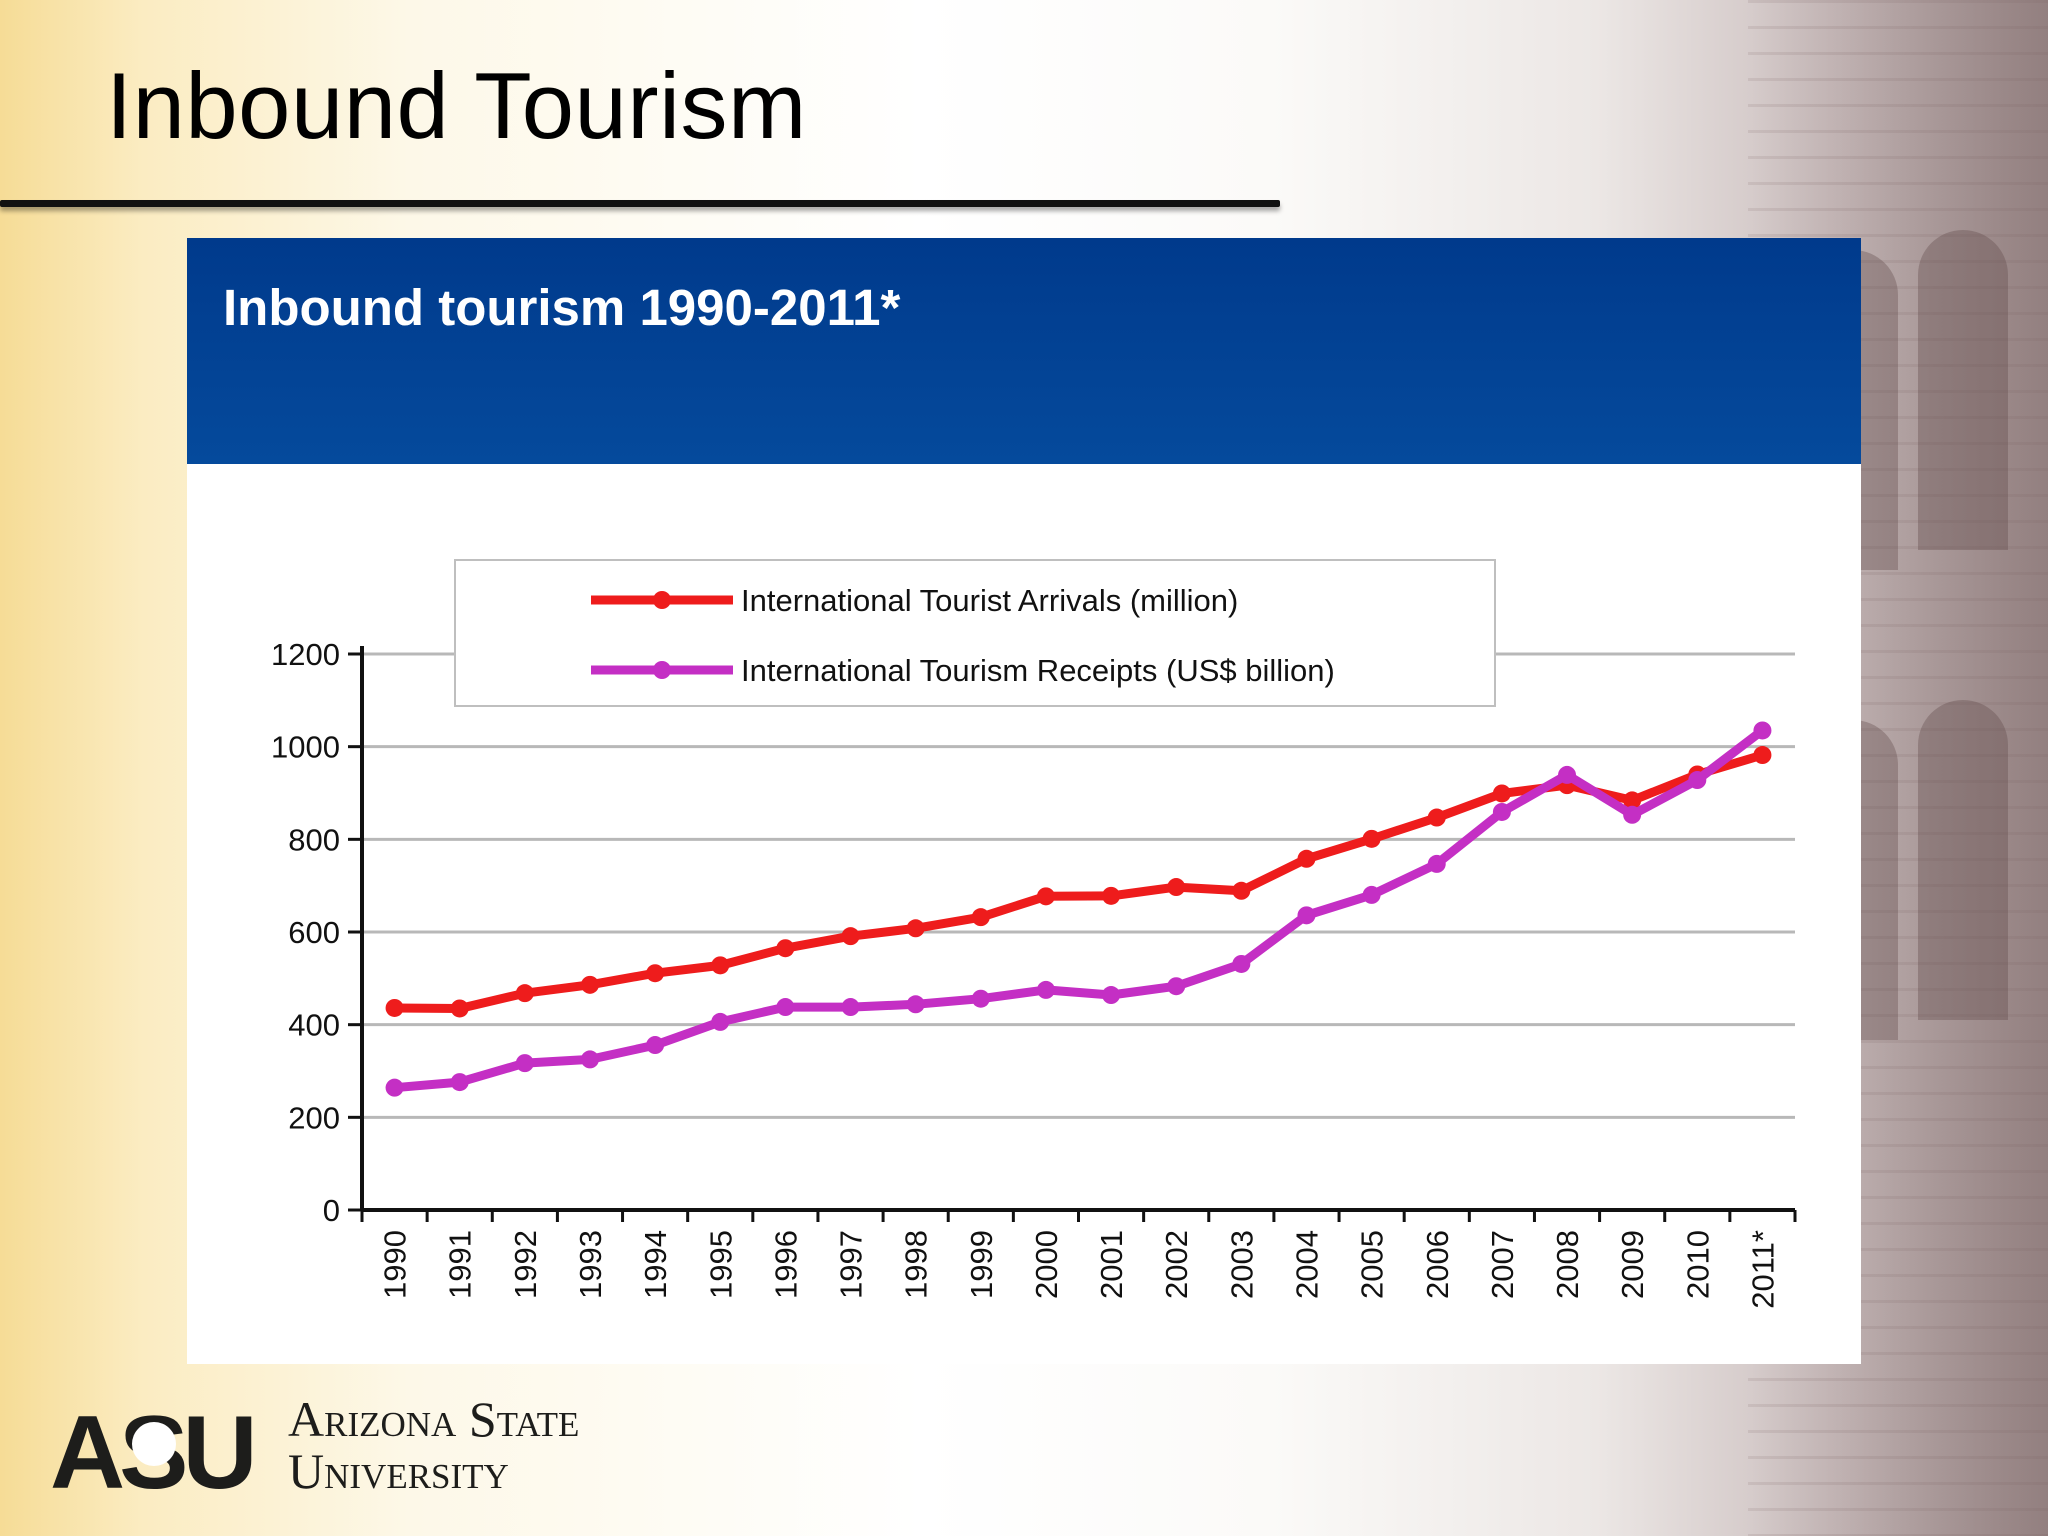  What do you see at coordinates (395, 1264) in the screenshot?
I see `x-tick-label: 1990` at bounding box center [395, 1264].